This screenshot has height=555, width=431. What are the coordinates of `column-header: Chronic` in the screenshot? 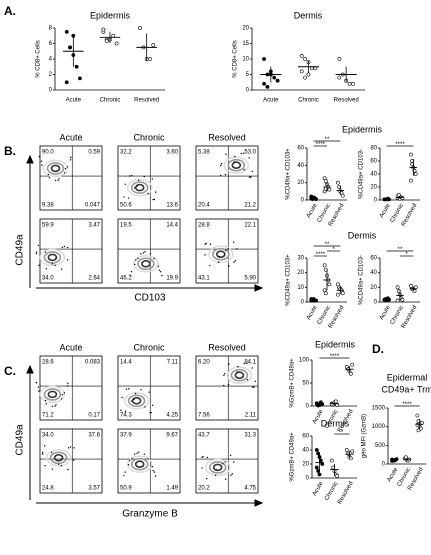 It's located at (149, 137).